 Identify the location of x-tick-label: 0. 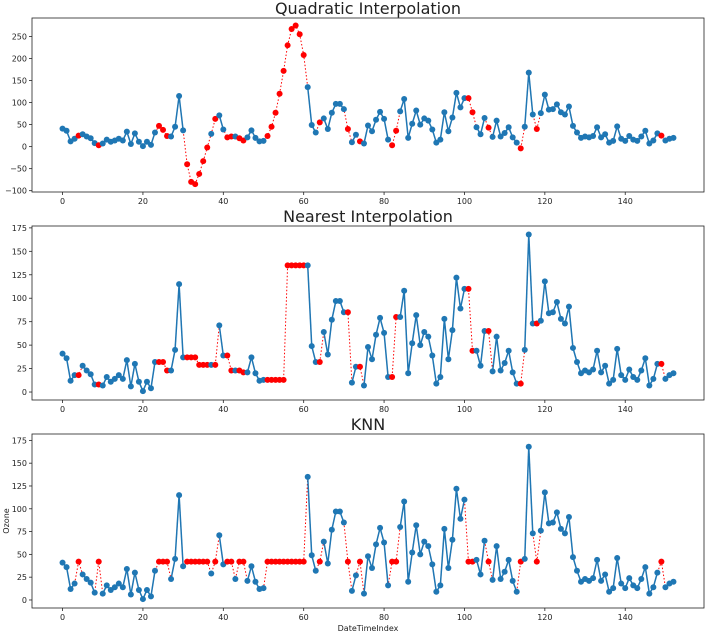
(62, 201).